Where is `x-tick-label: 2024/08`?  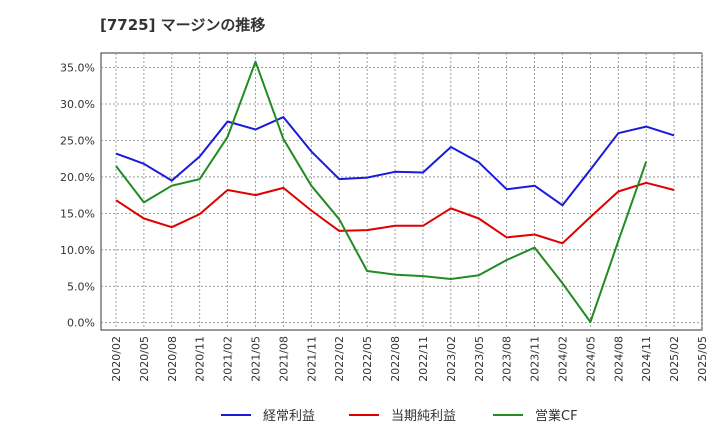
x-tick-label: 2024/08 is located at coordinates (618, 359).